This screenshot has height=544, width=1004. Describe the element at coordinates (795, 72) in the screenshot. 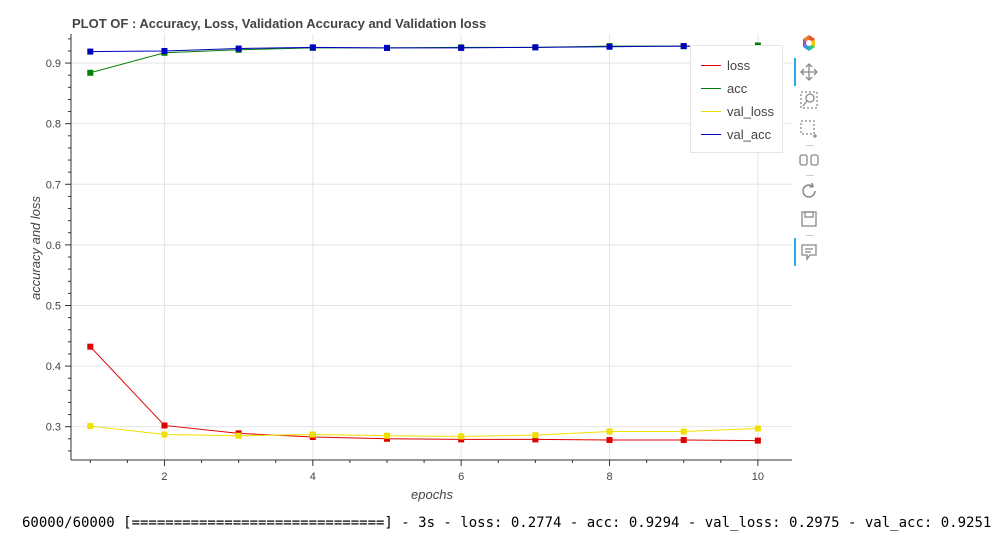

I see `pan-active-indicator` at that location.